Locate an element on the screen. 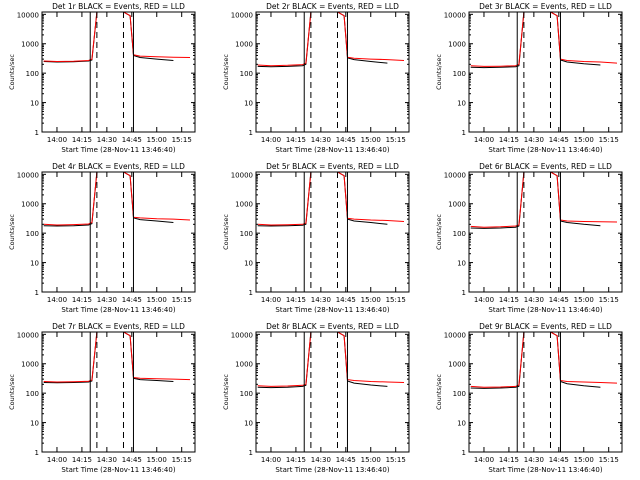 The width and height of the screenshot is (640, 480). chart-title: Det 3r BLACK = Events, RED = LLD is located at coordinates (545, 6).